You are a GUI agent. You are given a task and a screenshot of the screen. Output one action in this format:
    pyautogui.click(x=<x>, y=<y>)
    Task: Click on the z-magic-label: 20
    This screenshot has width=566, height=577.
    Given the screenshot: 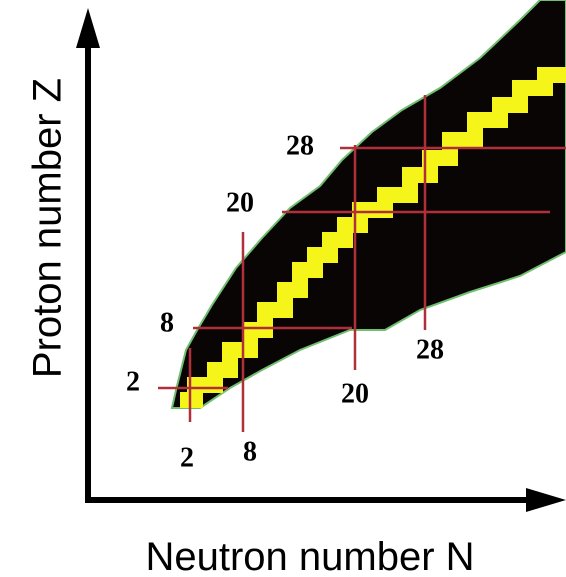 What is the action you would take?
    pyautogui.click(x=240, y=202)
    